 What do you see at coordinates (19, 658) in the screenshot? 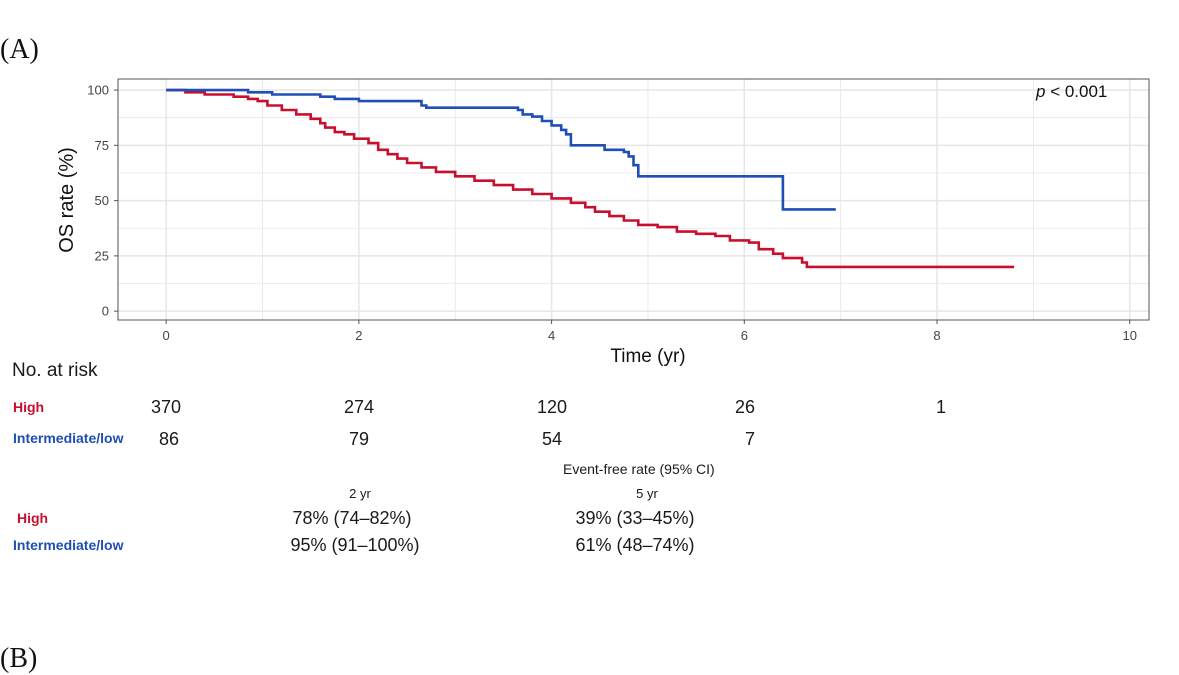
I see `panel-label-b: (B)` at bounding box center [19, 658].